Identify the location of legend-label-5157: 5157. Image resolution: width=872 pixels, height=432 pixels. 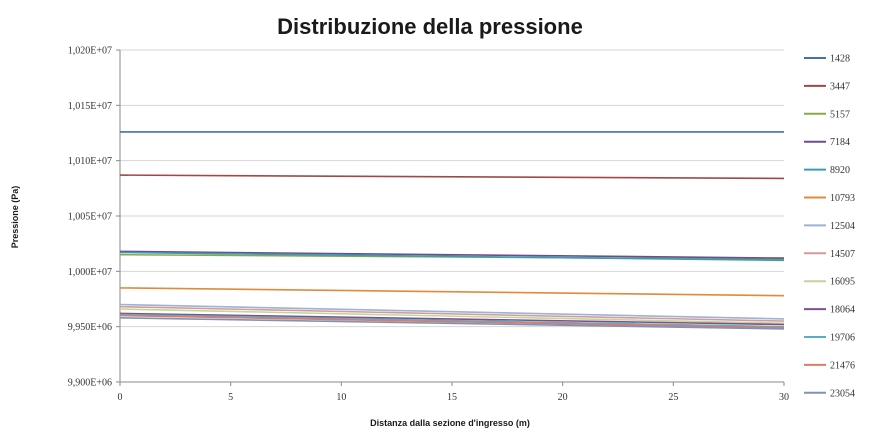
(840, 114).